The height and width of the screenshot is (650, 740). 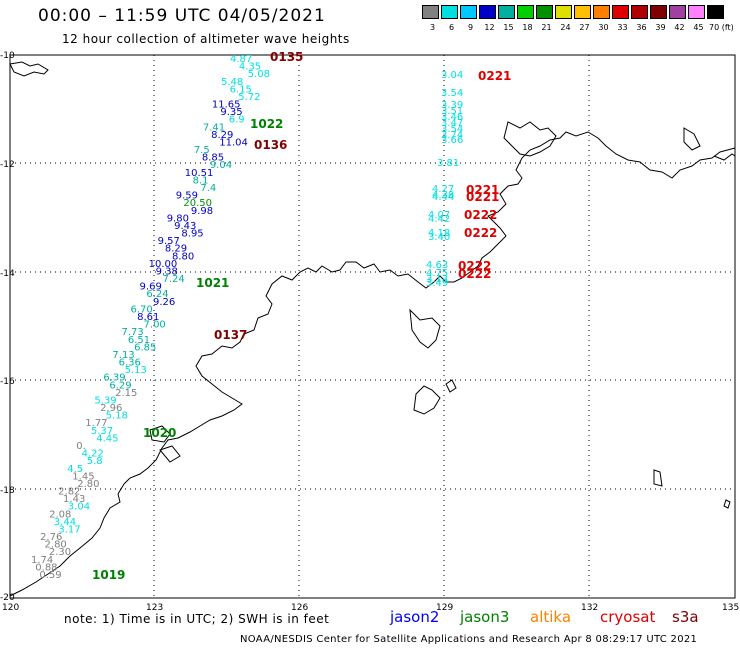 What do you see at coordinates (622, 27) in the screenshot?
I see `colorbar-label: 33` at bounding box center [622, 27].